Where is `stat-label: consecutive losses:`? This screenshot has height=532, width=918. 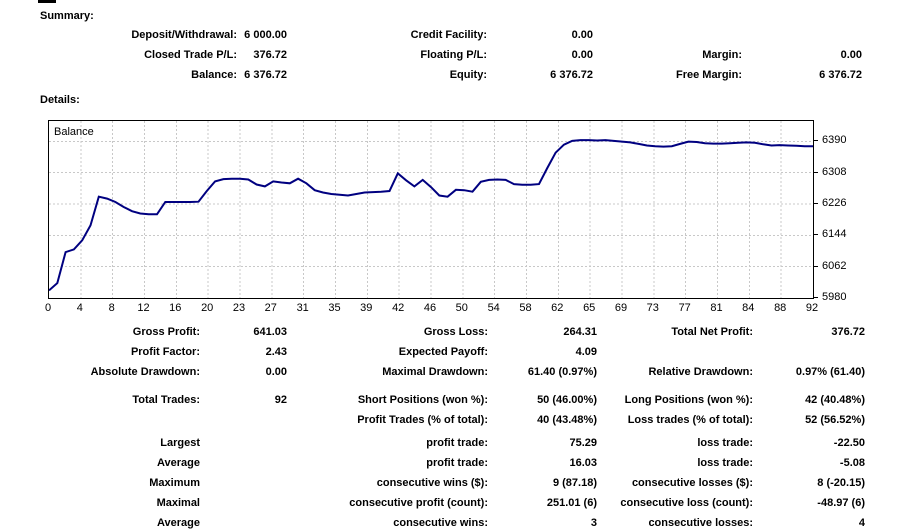
stat-label: consecutive losses: is located at coordinates (700, 523).